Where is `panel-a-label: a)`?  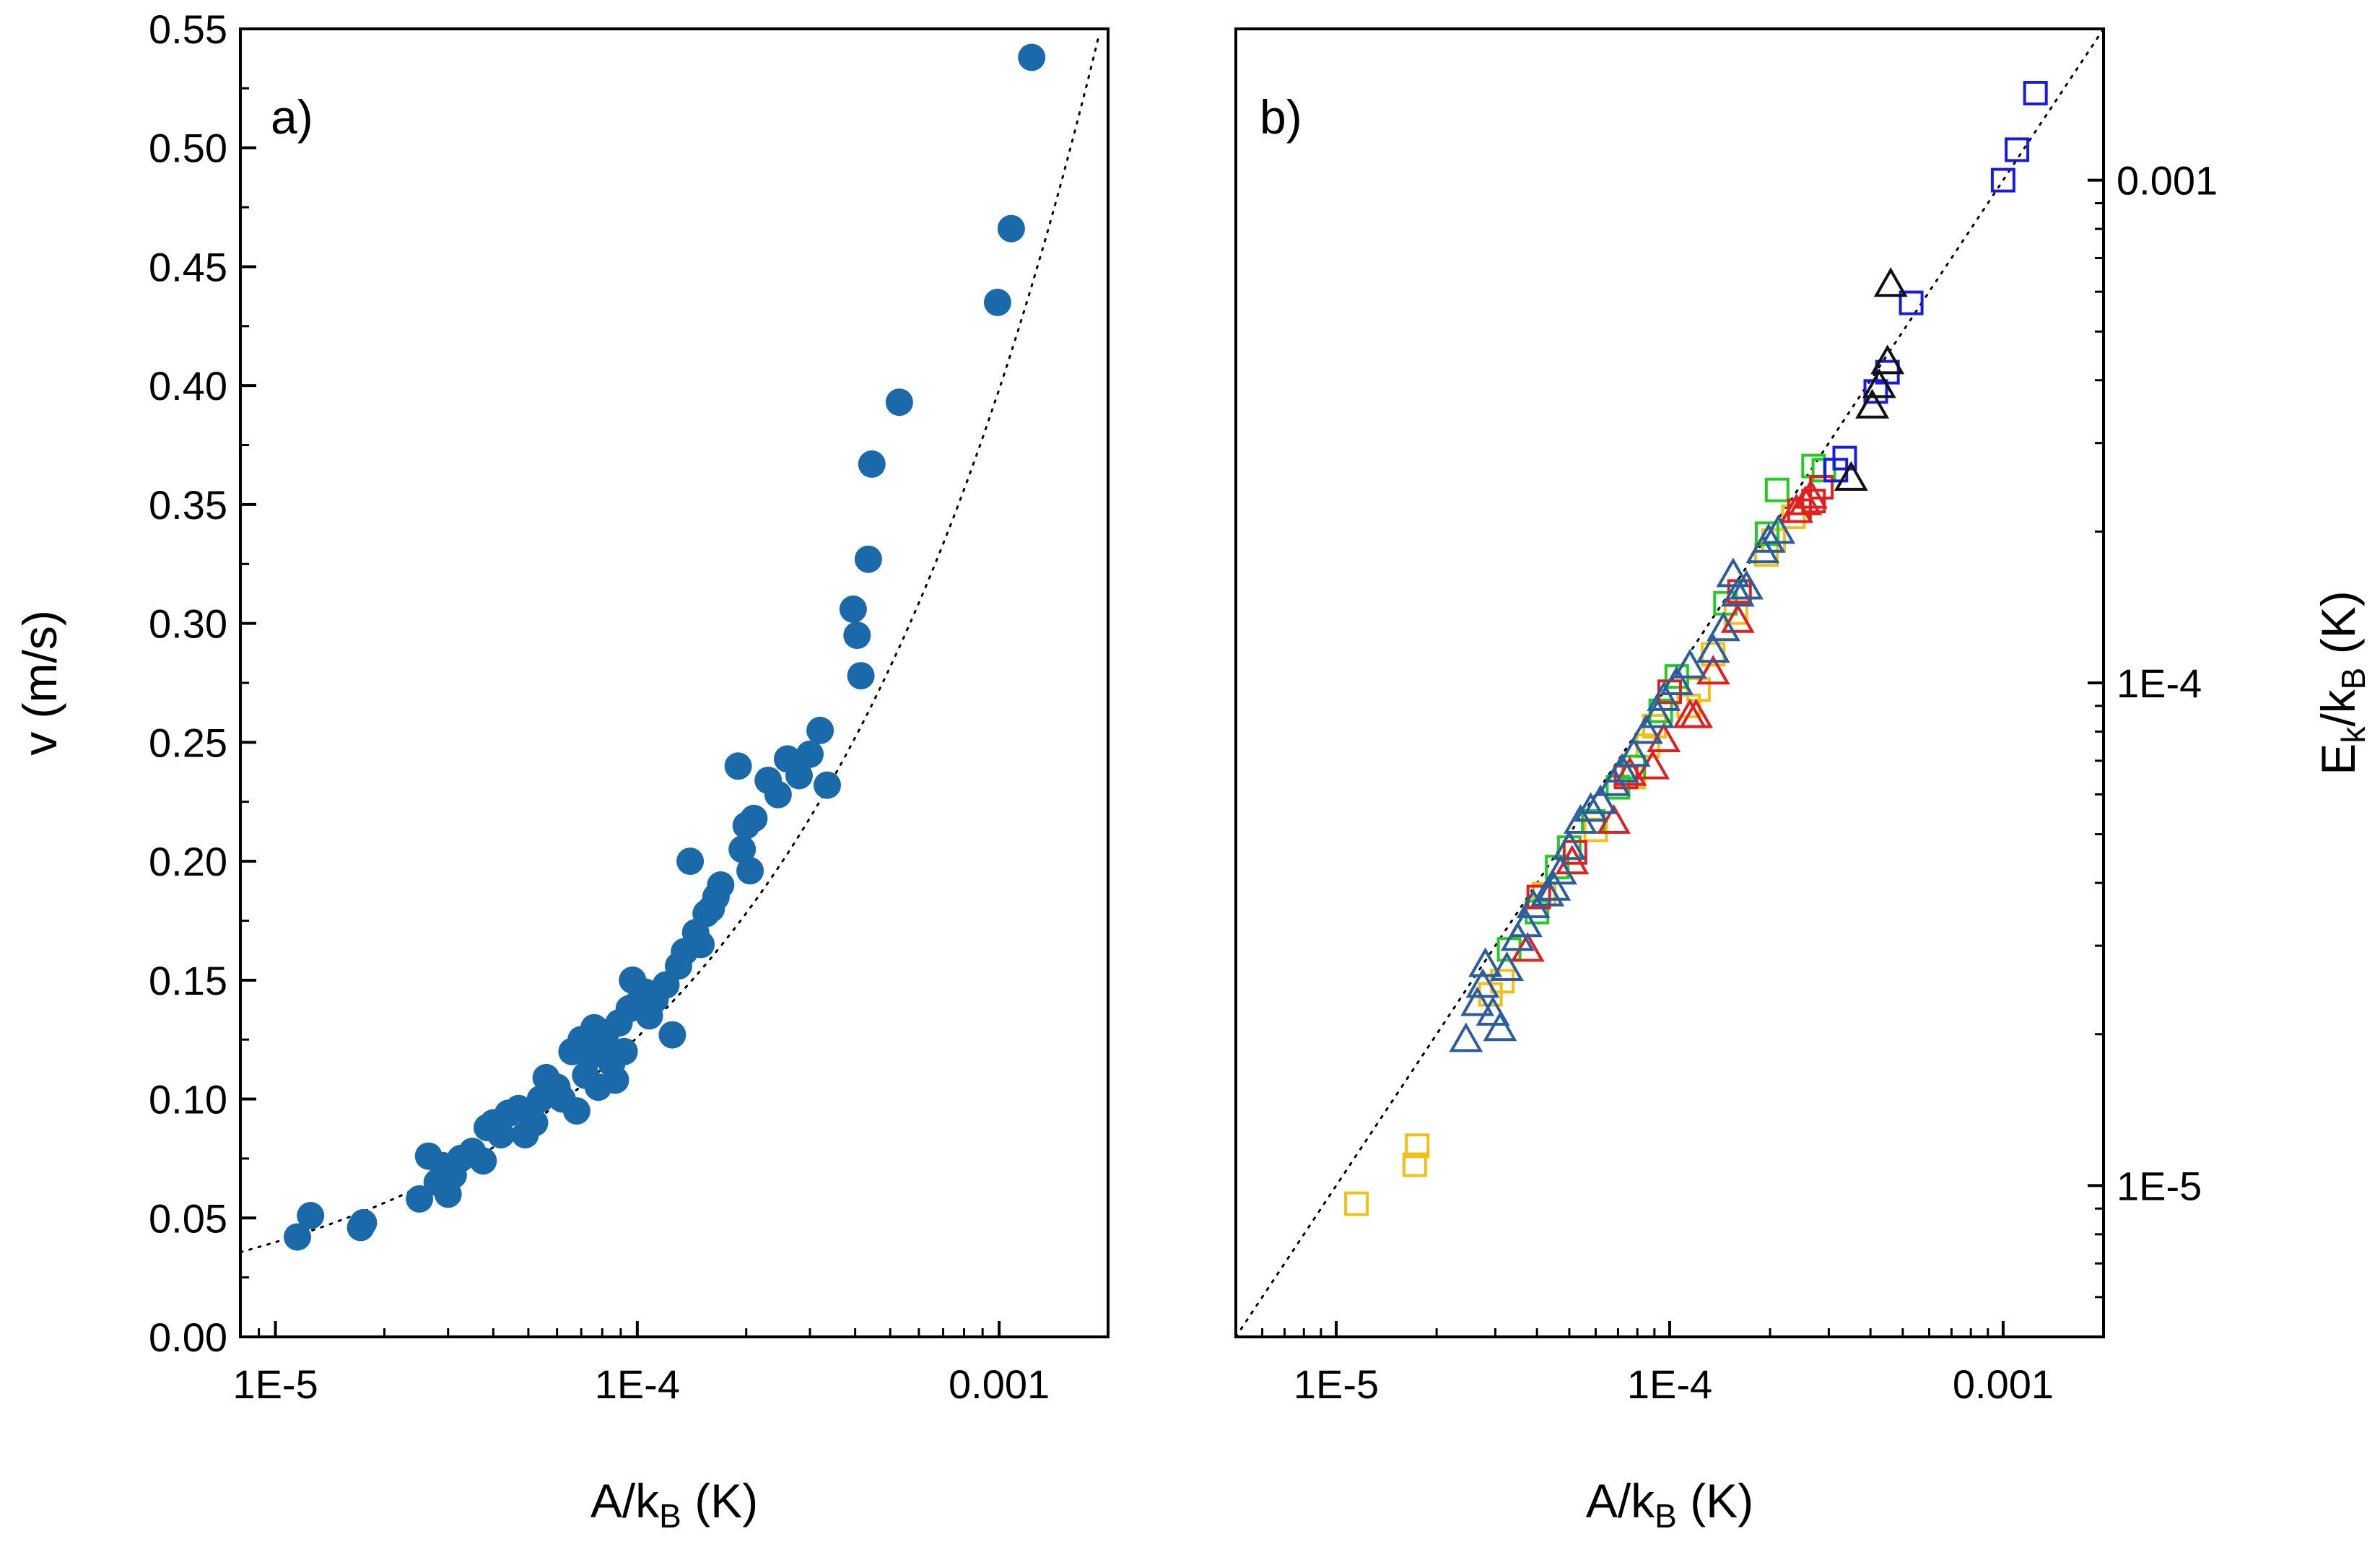
panel-a-label: a) is located at coordinates (292, 117).